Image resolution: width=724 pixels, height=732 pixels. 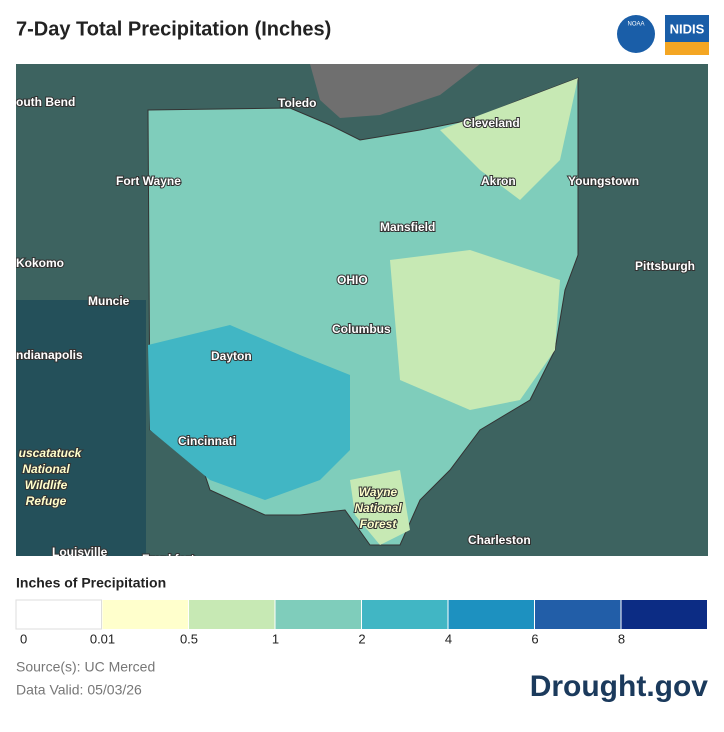 What do you see at coordinates (79, 690) in the screenshot?
I see `data-valid: Data Valid: 05/03/26` at bounding box center [79, 690].